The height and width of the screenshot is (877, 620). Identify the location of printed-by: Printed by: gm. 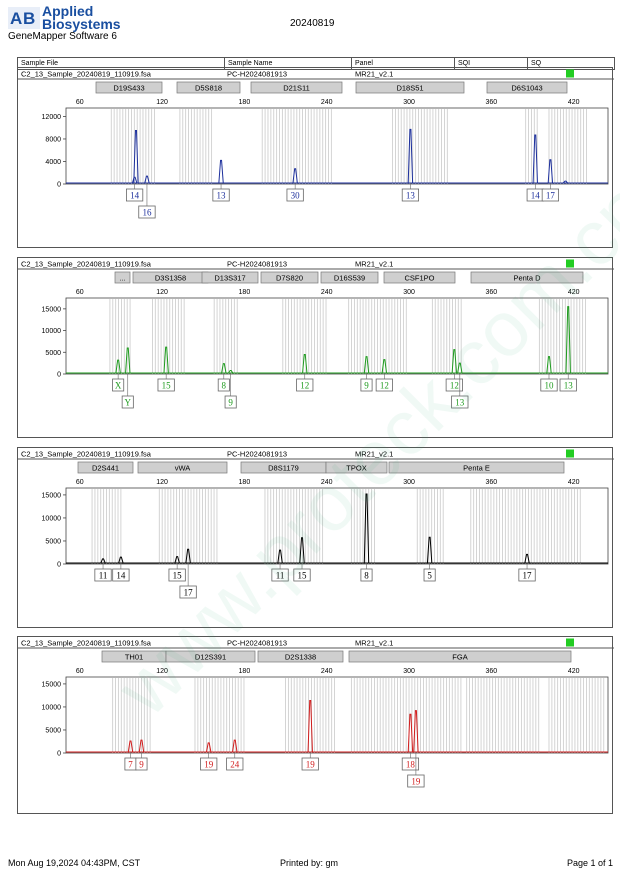
(309, 863).